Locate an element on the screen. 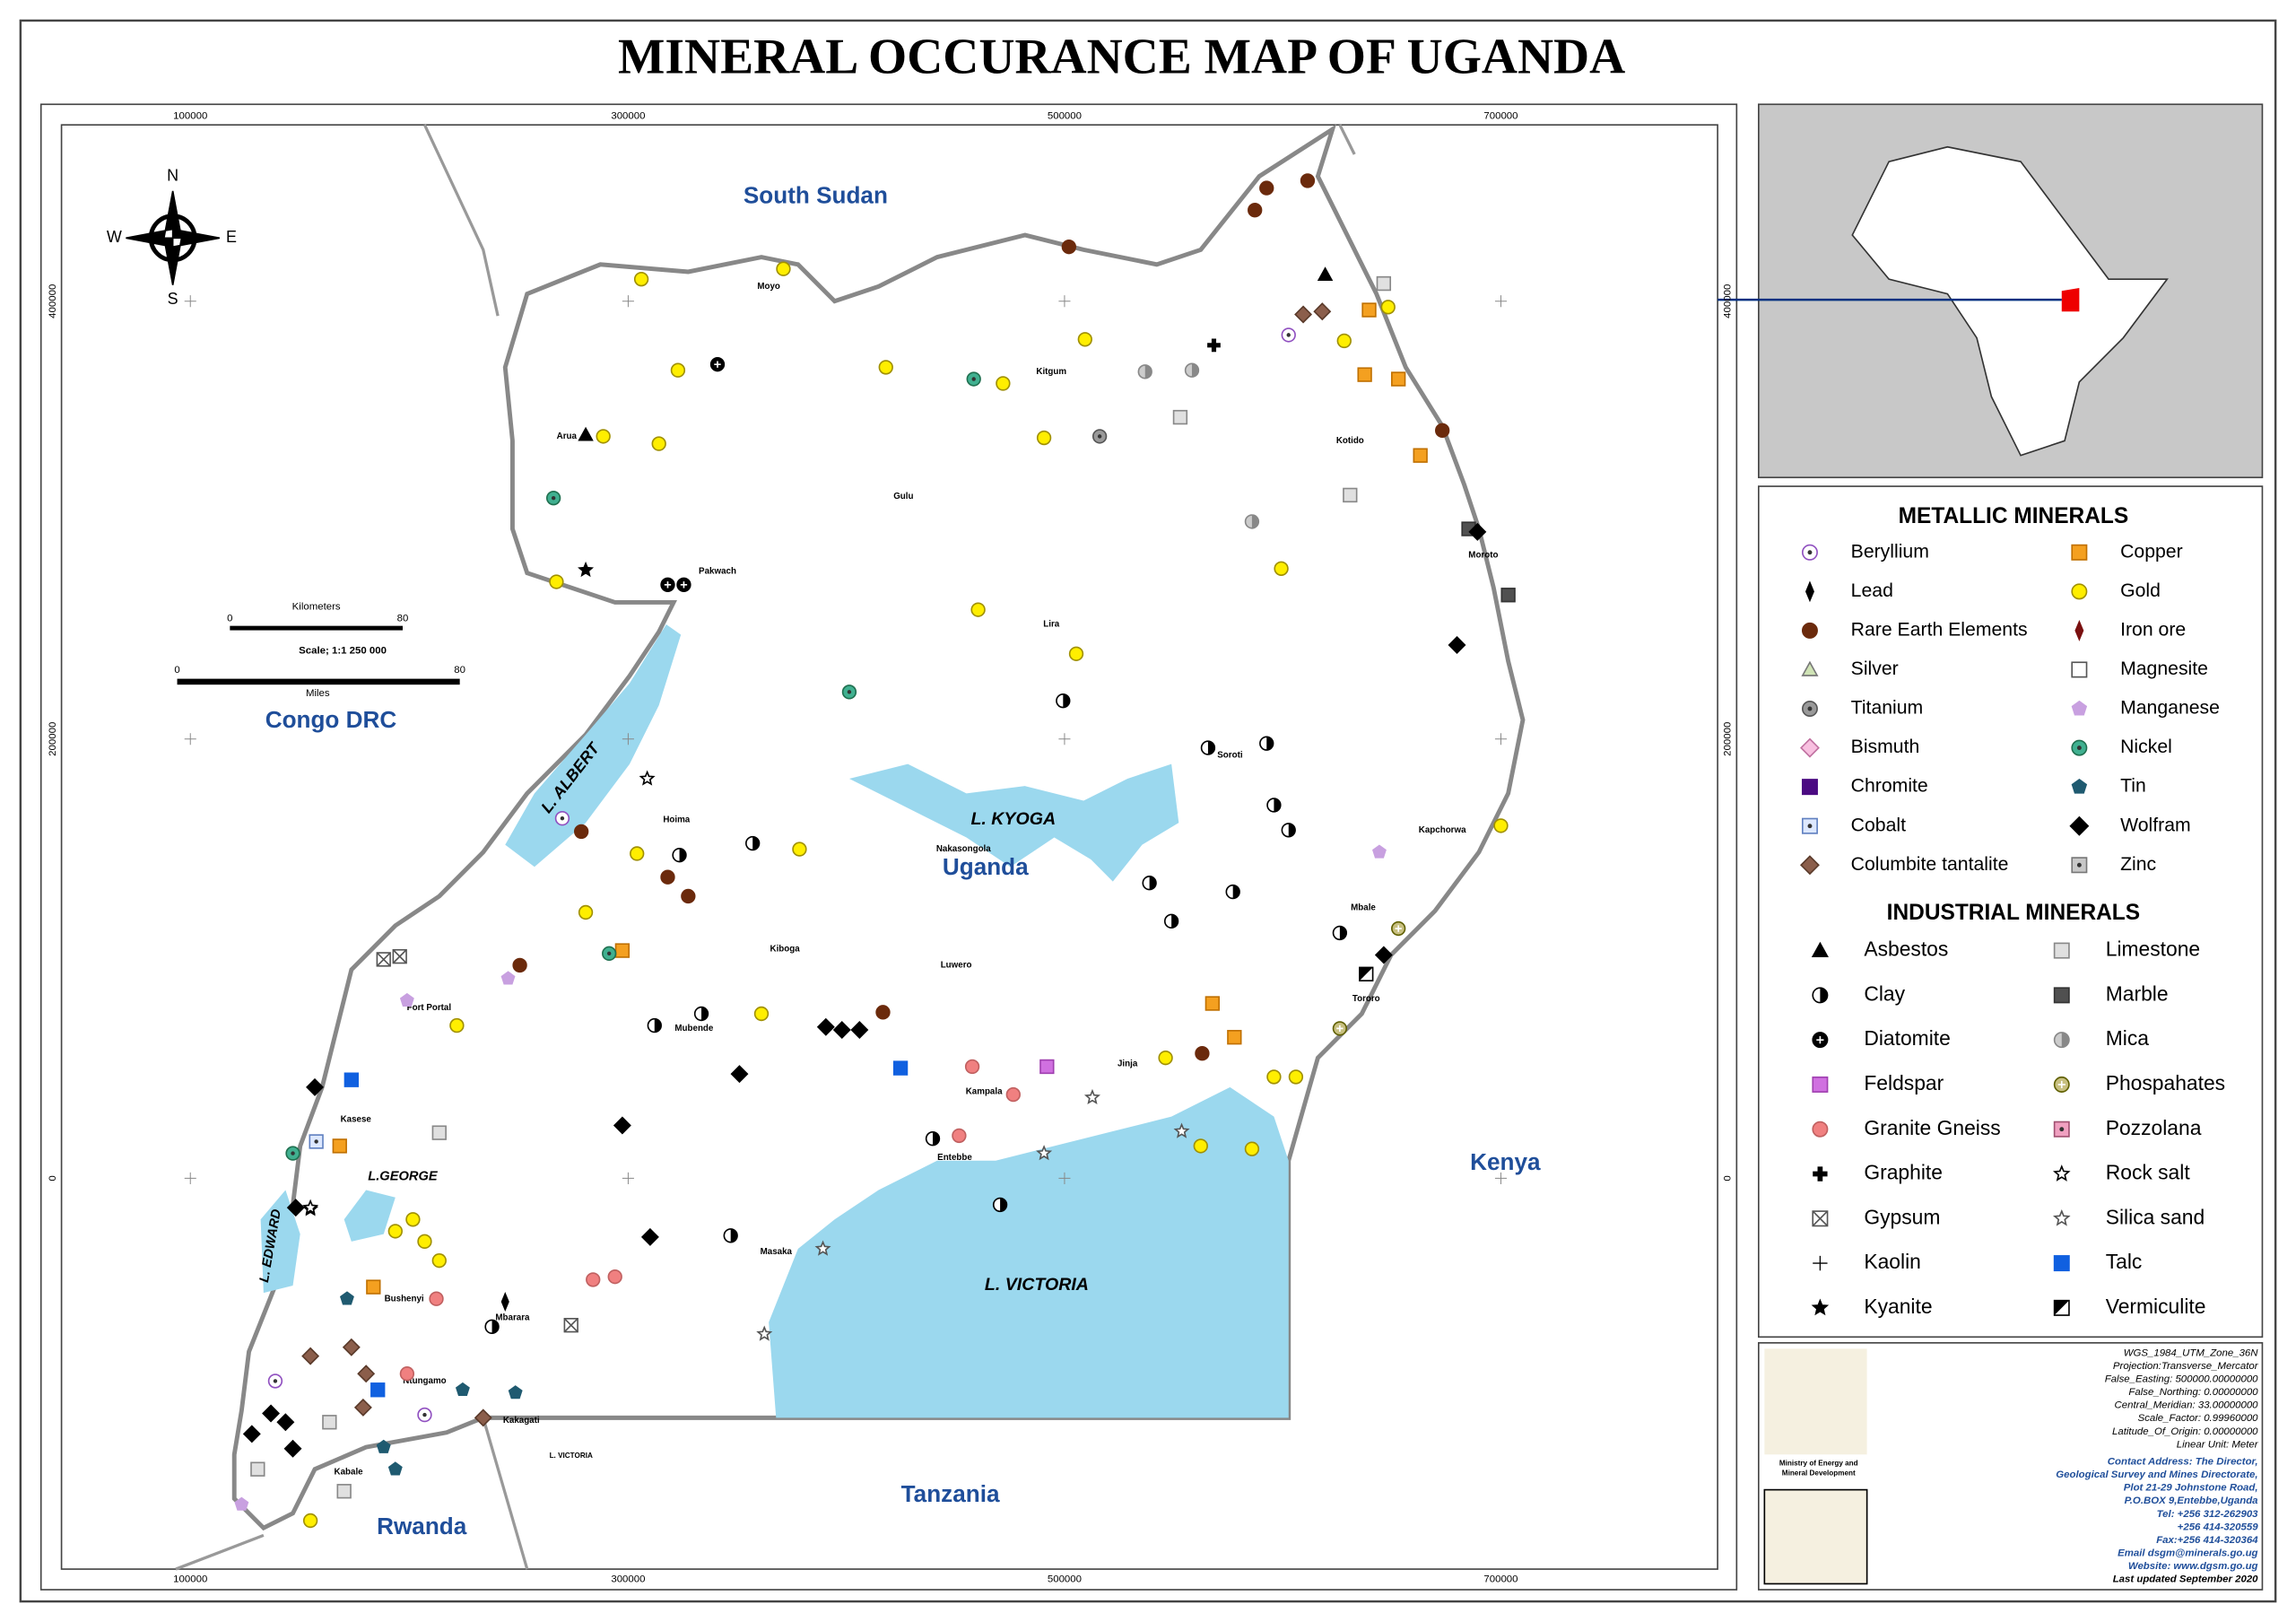 The width and height of the screenshot is (2296, 1622). town-label: L. VICTORIA is located at coordinates (571, 1456).